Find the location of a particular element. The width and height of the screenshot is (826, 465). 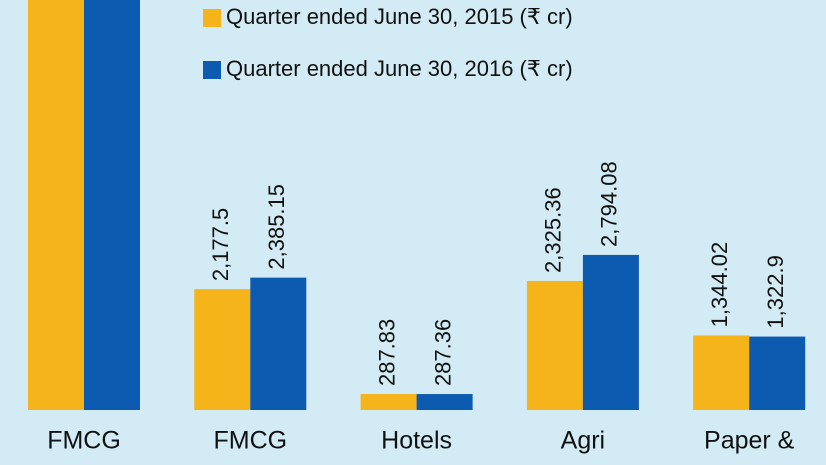

legend-label: Quarter ended June 30, 2016 (₹ cr) is located at coordinates (399, 68).